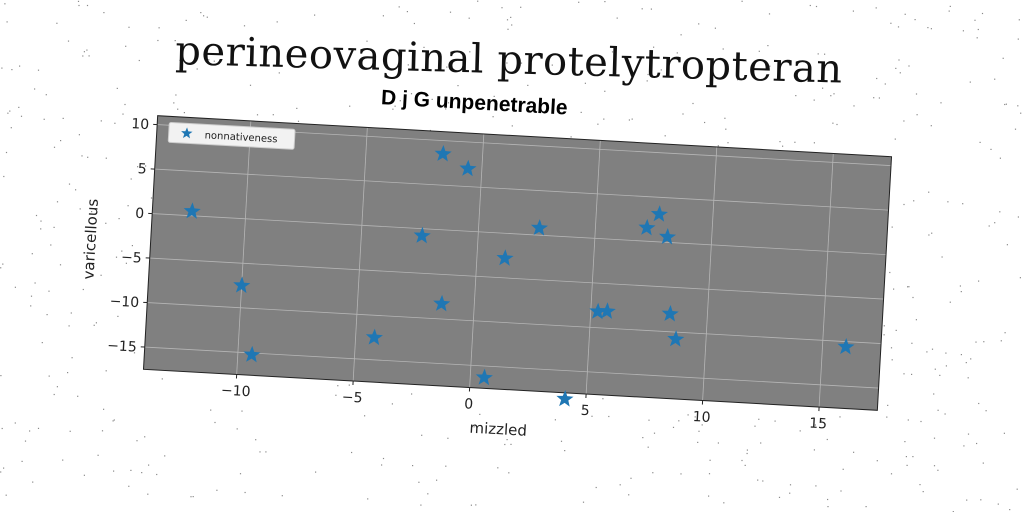 The width and height of the screenshot is (1024, 512). What do you see at coordinates (498, 429) in the screenshot?
I see `x-axis-label: mizzled` at bounding box center [498, 429].